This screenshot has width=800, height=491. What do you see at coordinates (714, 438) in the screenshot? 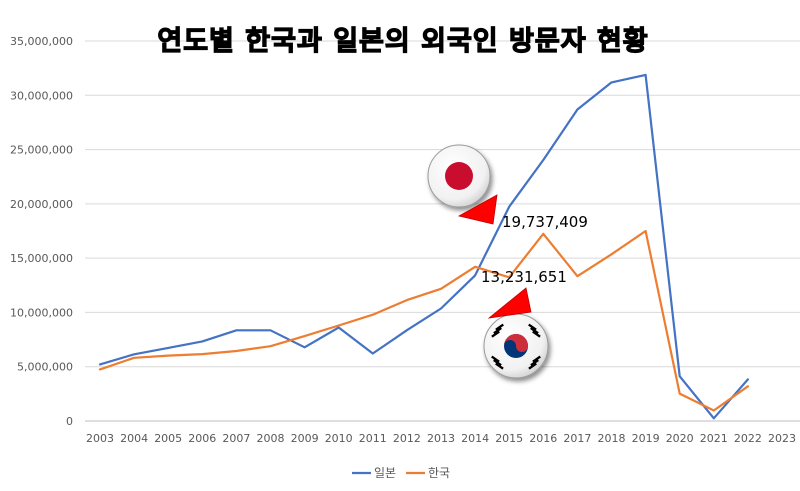
I see `x-tick-label: 2021` at bounding box center [714, 438].